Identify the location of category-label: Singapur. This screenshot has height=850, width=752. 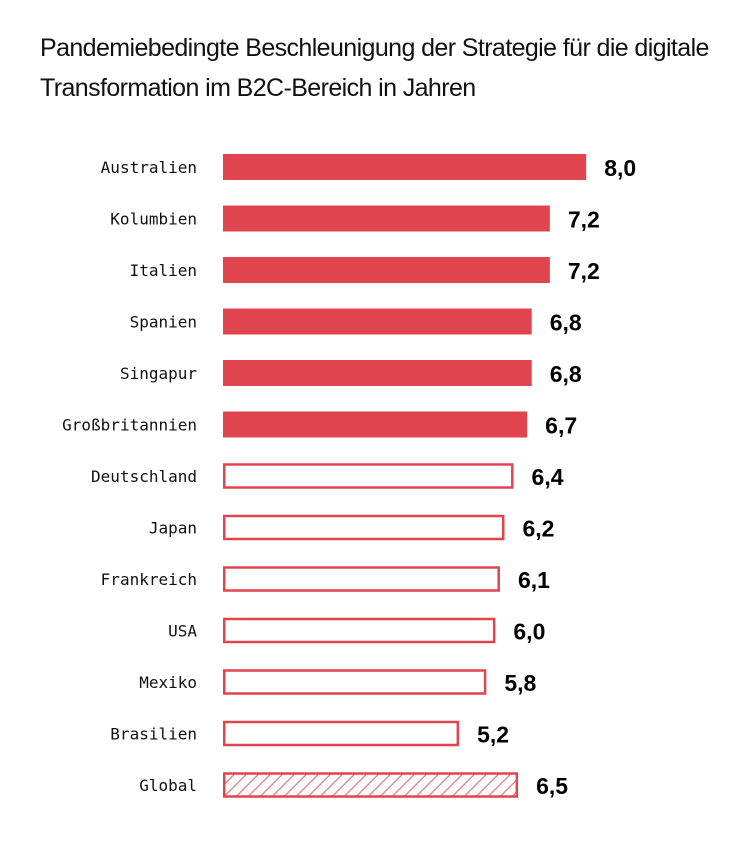
(158, 373).